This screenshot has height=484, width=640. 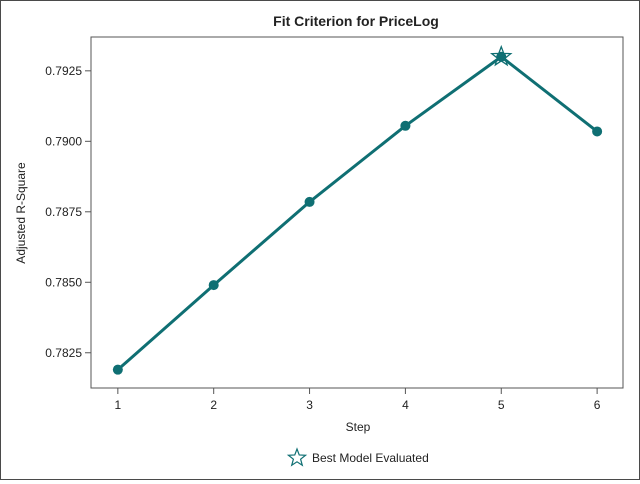 What do you see at coordinates (597, 405) in the screenshot?
I see `x-tick-label: 6` at bounding box center [597, 405].